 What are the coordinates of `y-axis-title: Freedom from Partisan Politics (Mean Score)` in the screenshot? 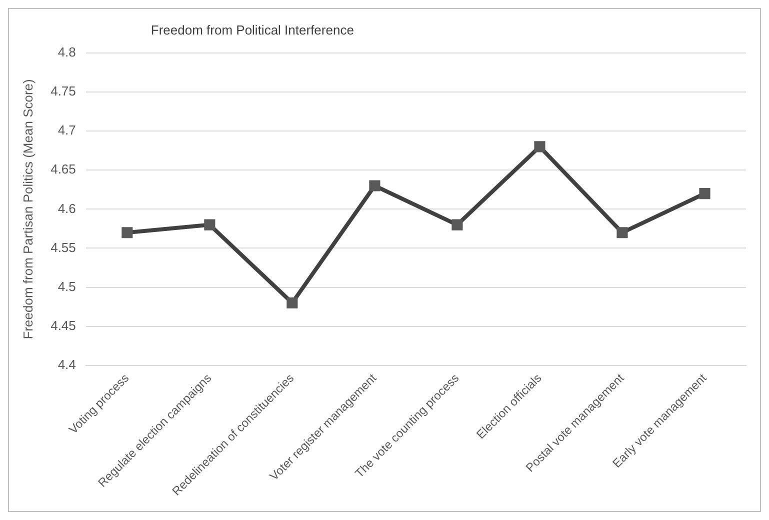 It's located at (28, 209).